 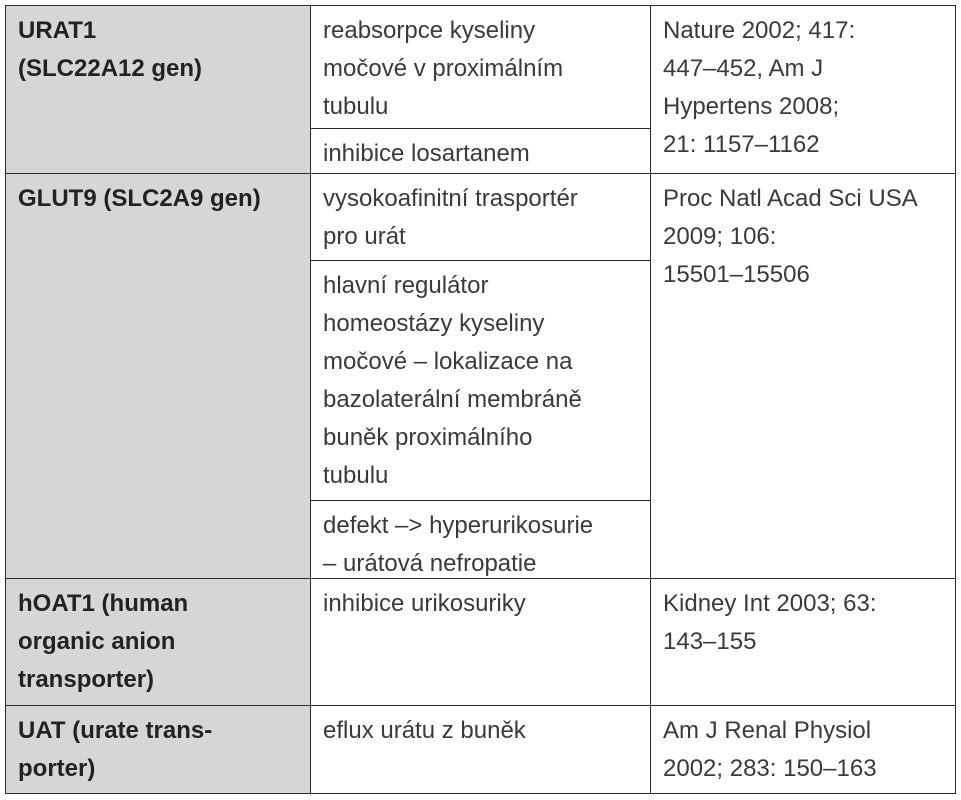 What do you see at coordinates (364, 236) in the screenshot?
I see `text-line: pro urát` at bounding box center [364, 236].